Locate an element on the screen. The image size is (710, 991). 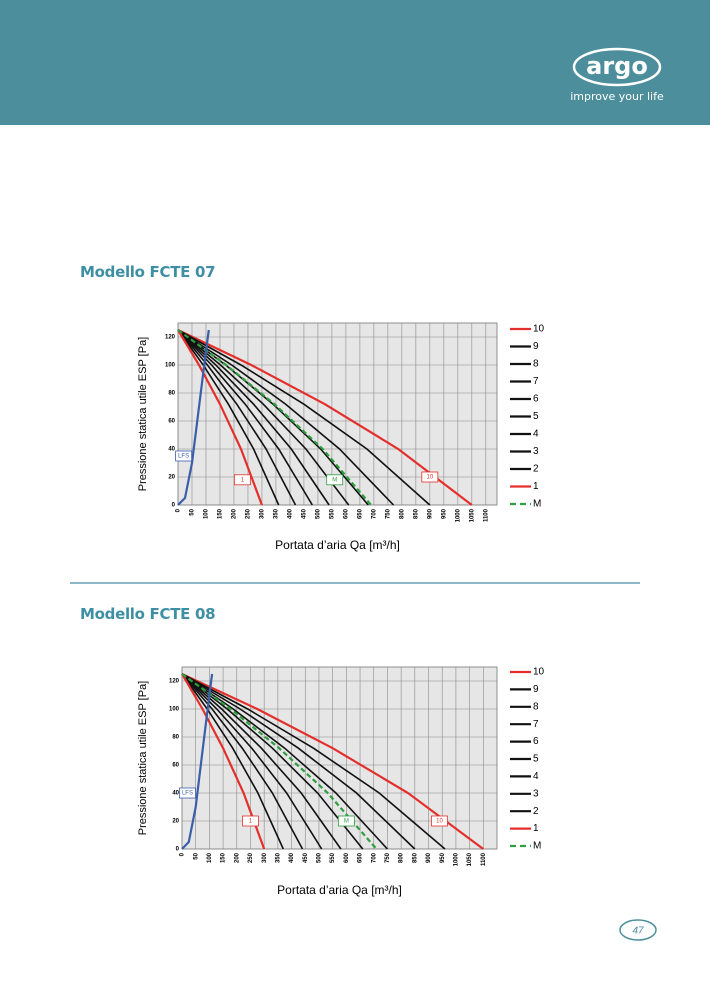
x-tick-label: 900 is located at coordinates (430, 513).